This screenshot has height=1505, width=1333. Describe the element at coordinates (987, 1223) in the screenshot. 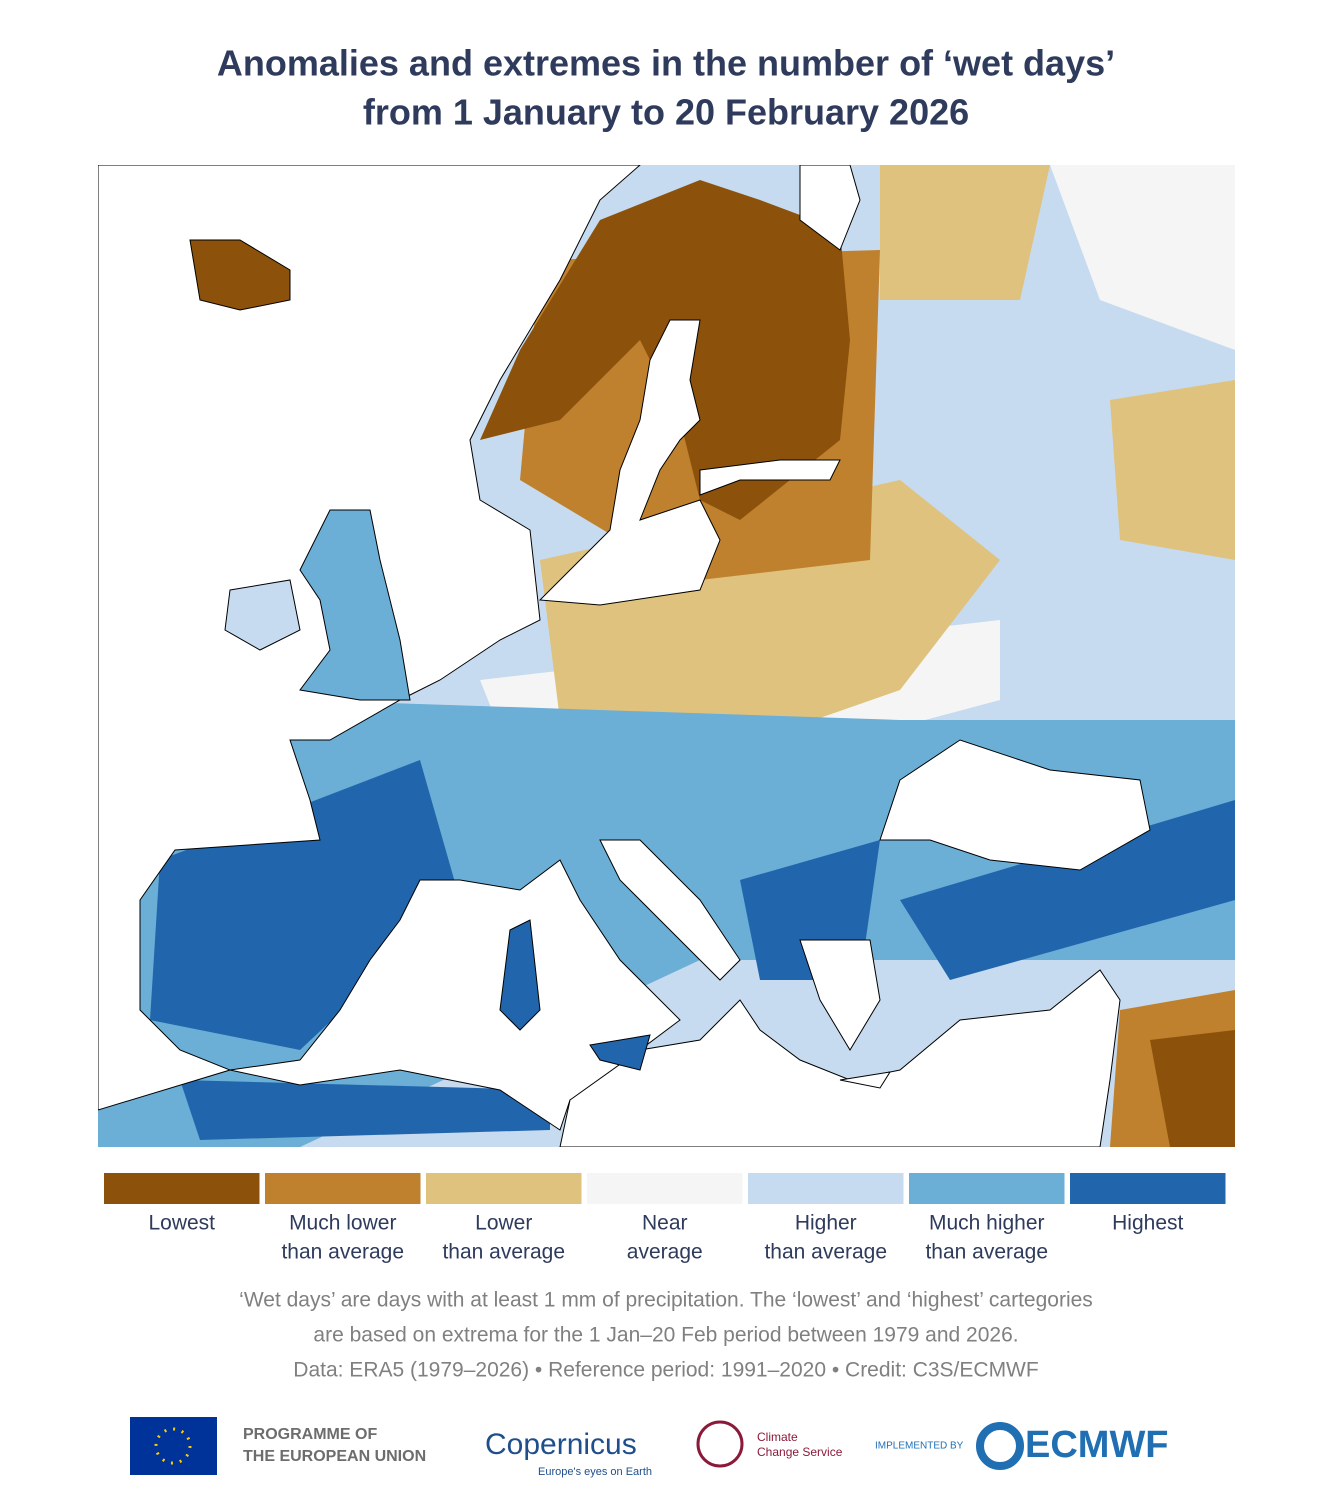

I see `legend-label: Much higher` at that location.